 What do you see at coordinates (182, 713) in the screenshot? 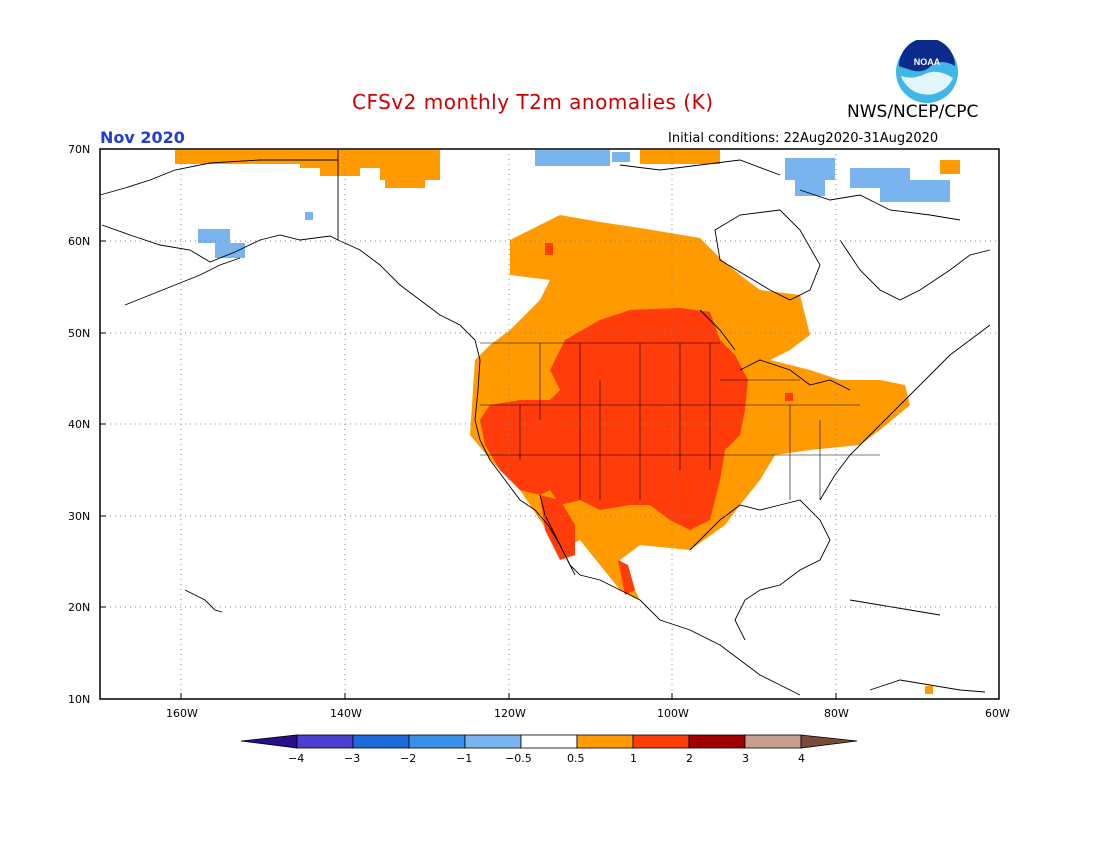
I see `lon-label-160w: 160W` at bounding box center [182, 713].